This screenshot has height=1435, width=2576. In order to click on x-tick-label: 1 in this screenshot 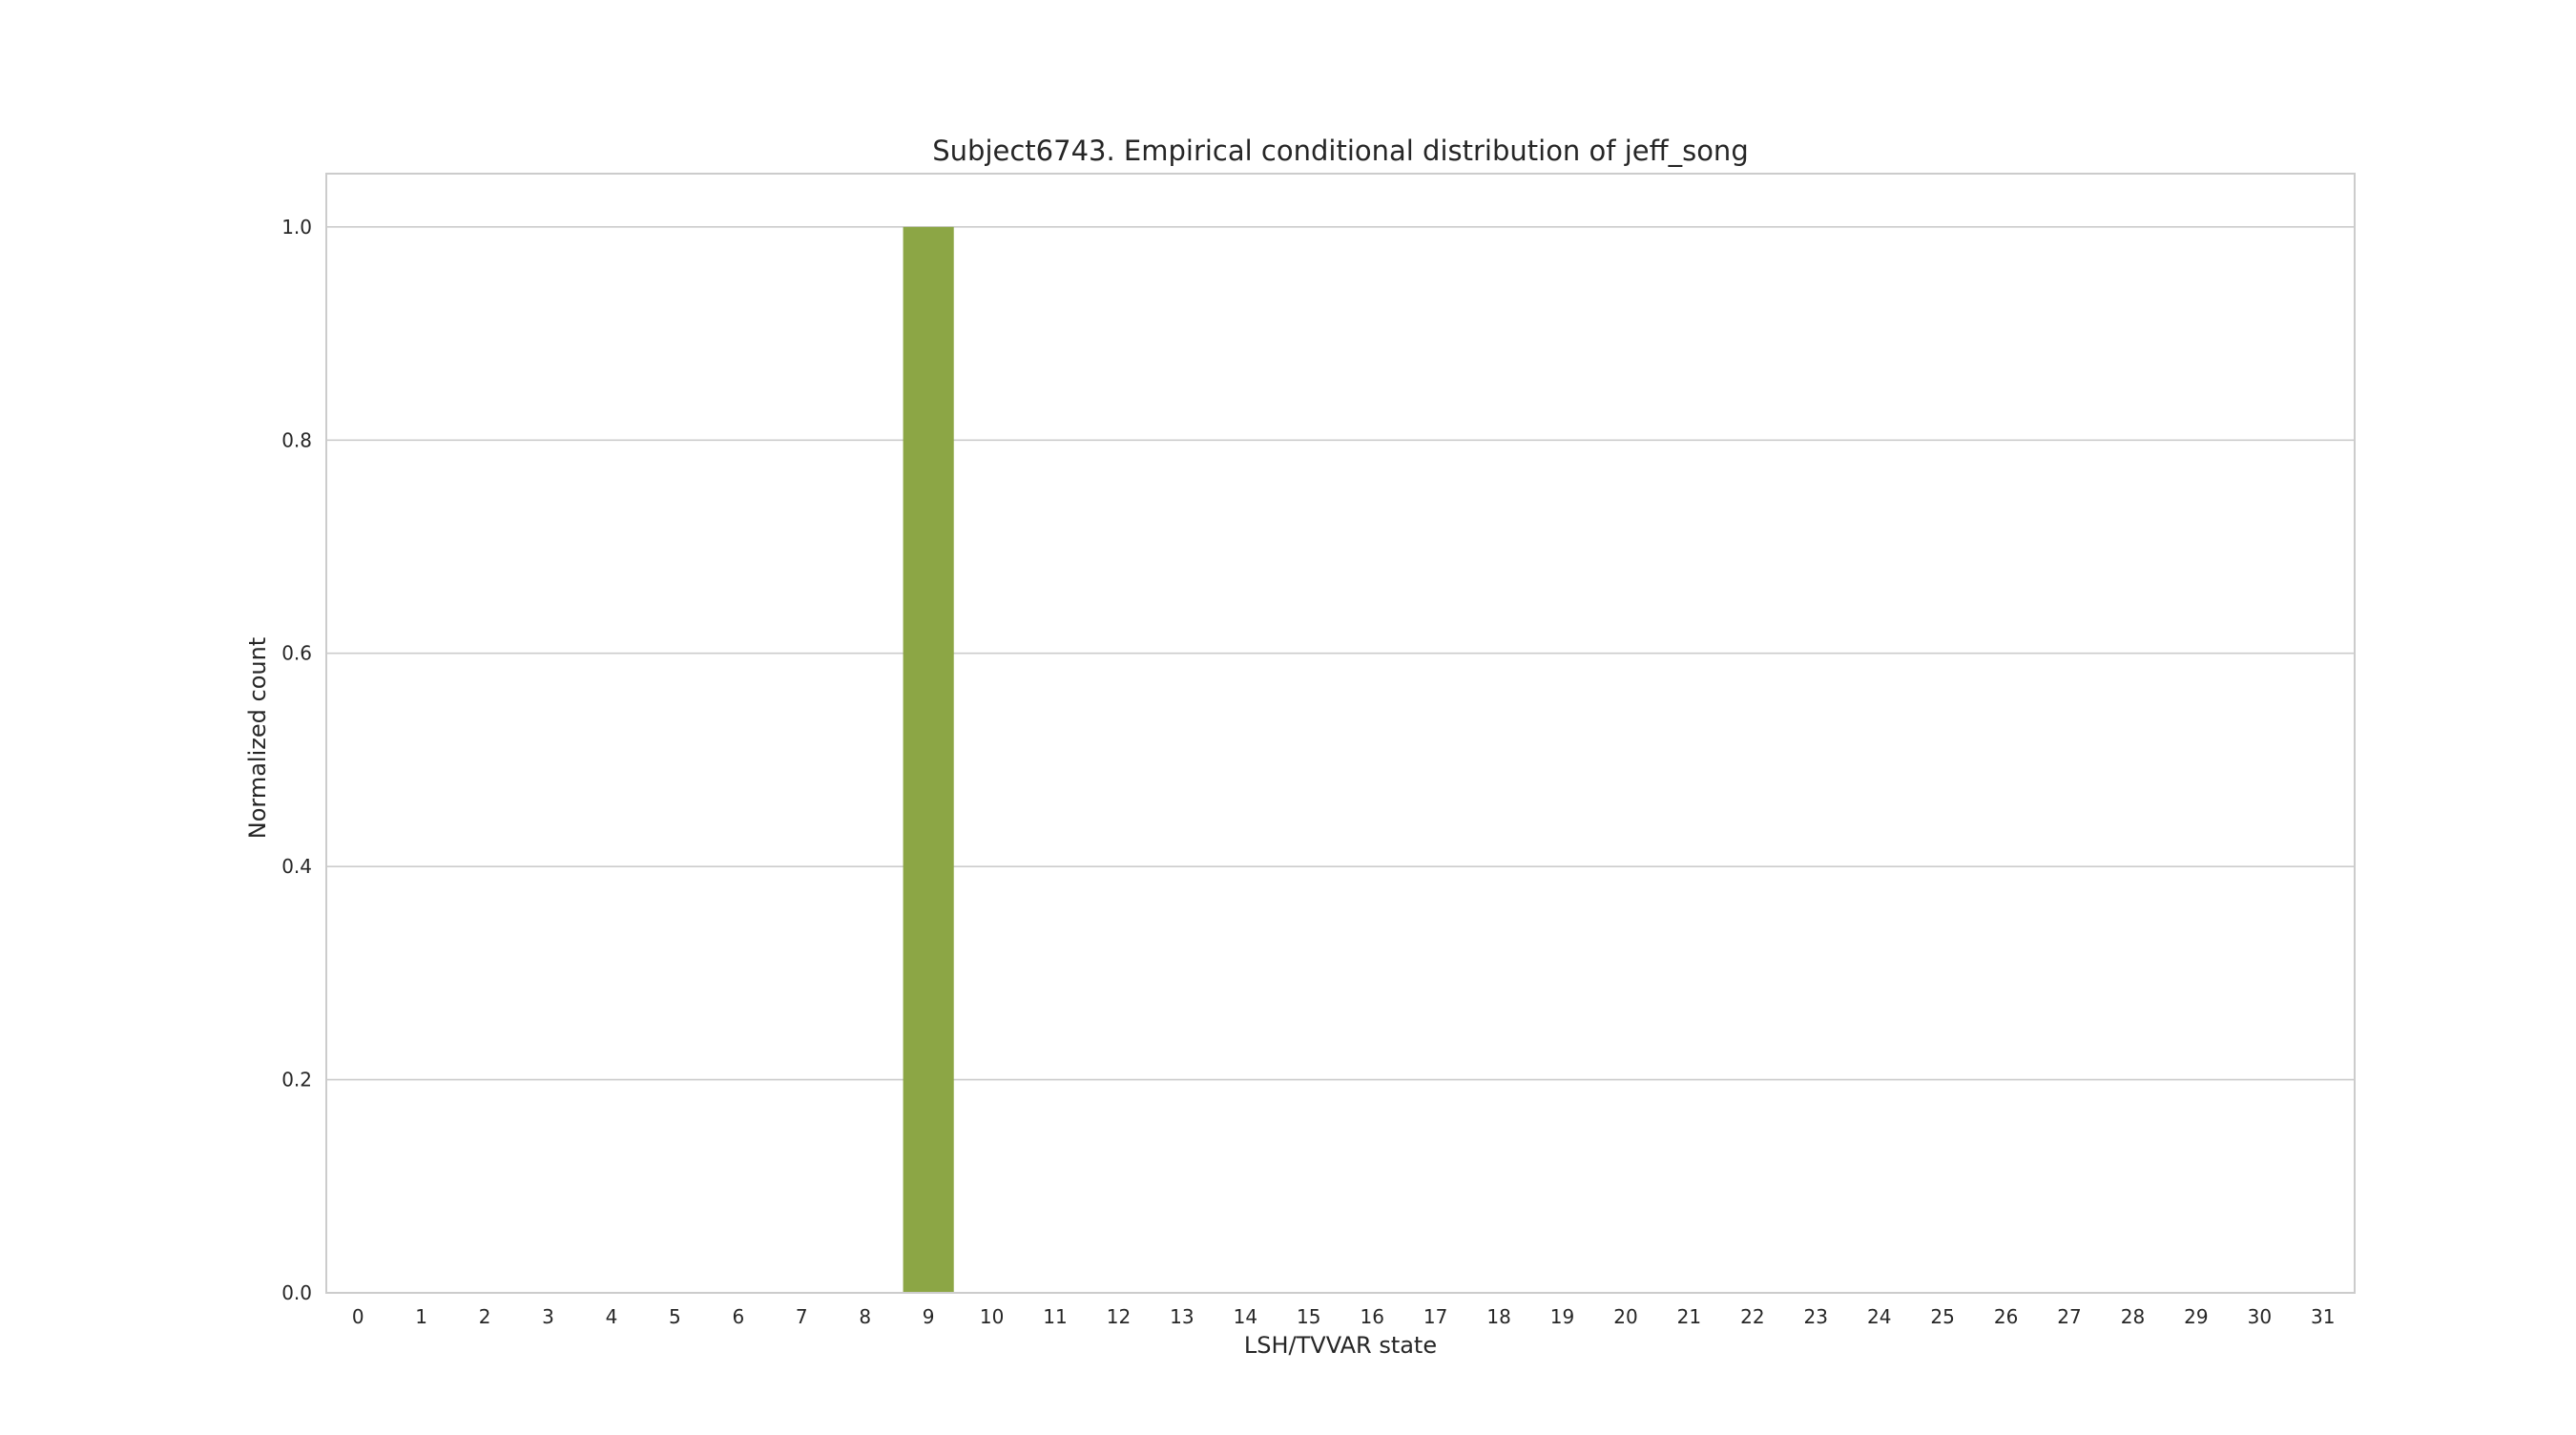, I will do `click(421, 1316)`.